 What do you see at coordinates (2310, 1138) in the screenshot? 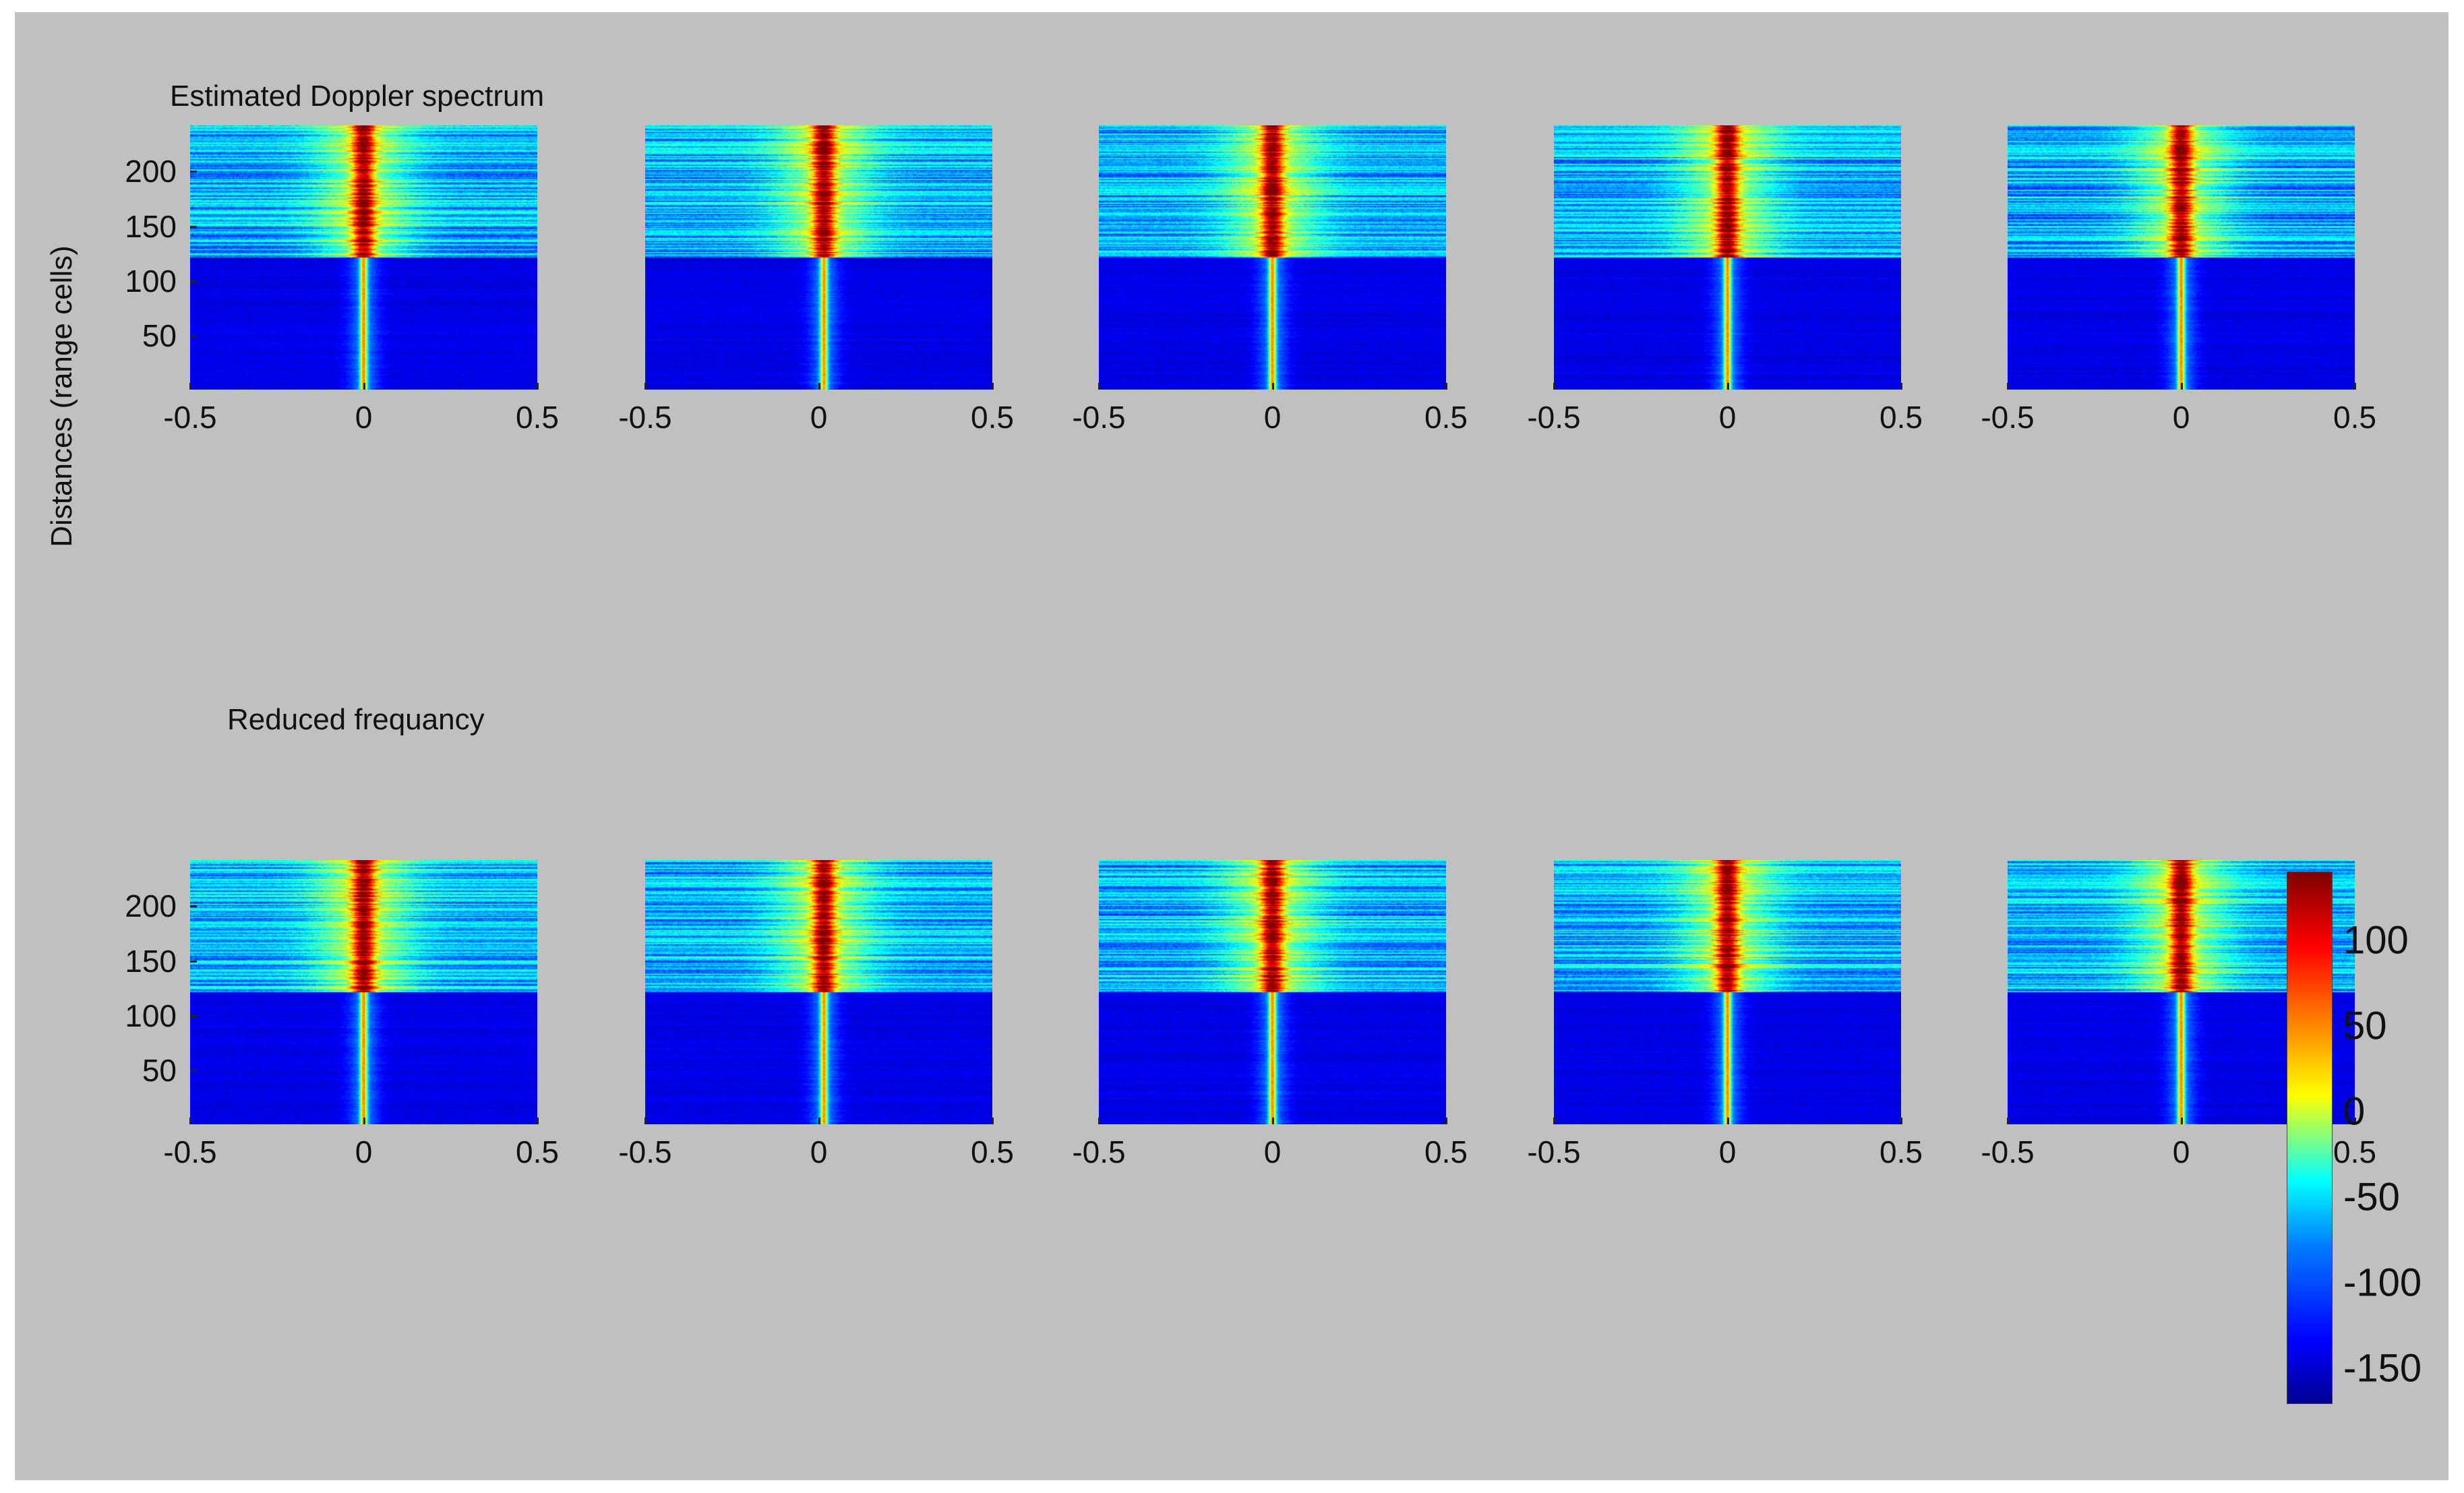
I see `colorbar` at bounding box center [2310, 1138].